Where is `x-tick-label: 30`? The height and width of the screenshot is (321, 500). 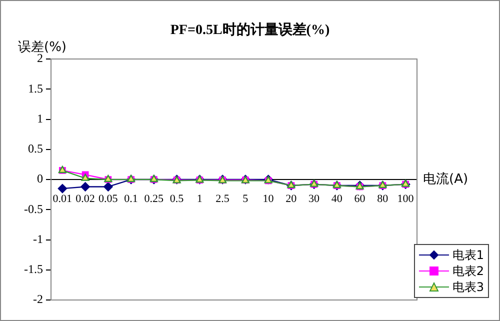 x-tick-label: 30 is located at coordinates (314, 198).